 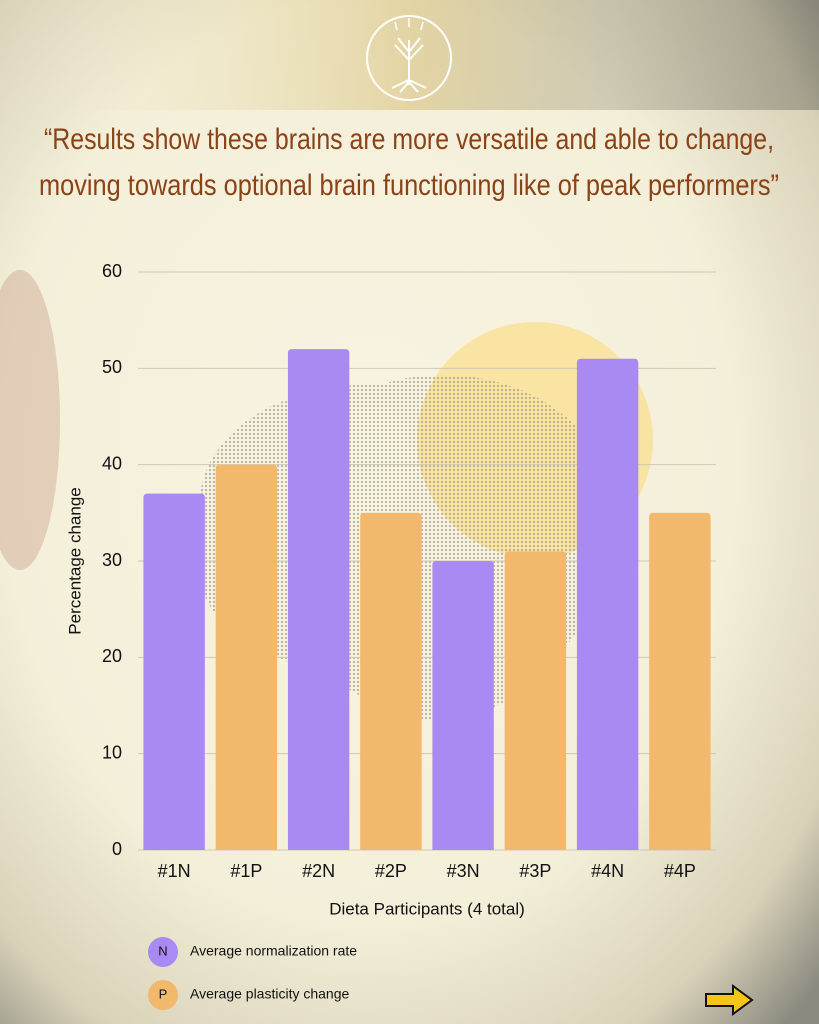 I want to click on x-tick-label: #1N, so click(x=174, y=871).